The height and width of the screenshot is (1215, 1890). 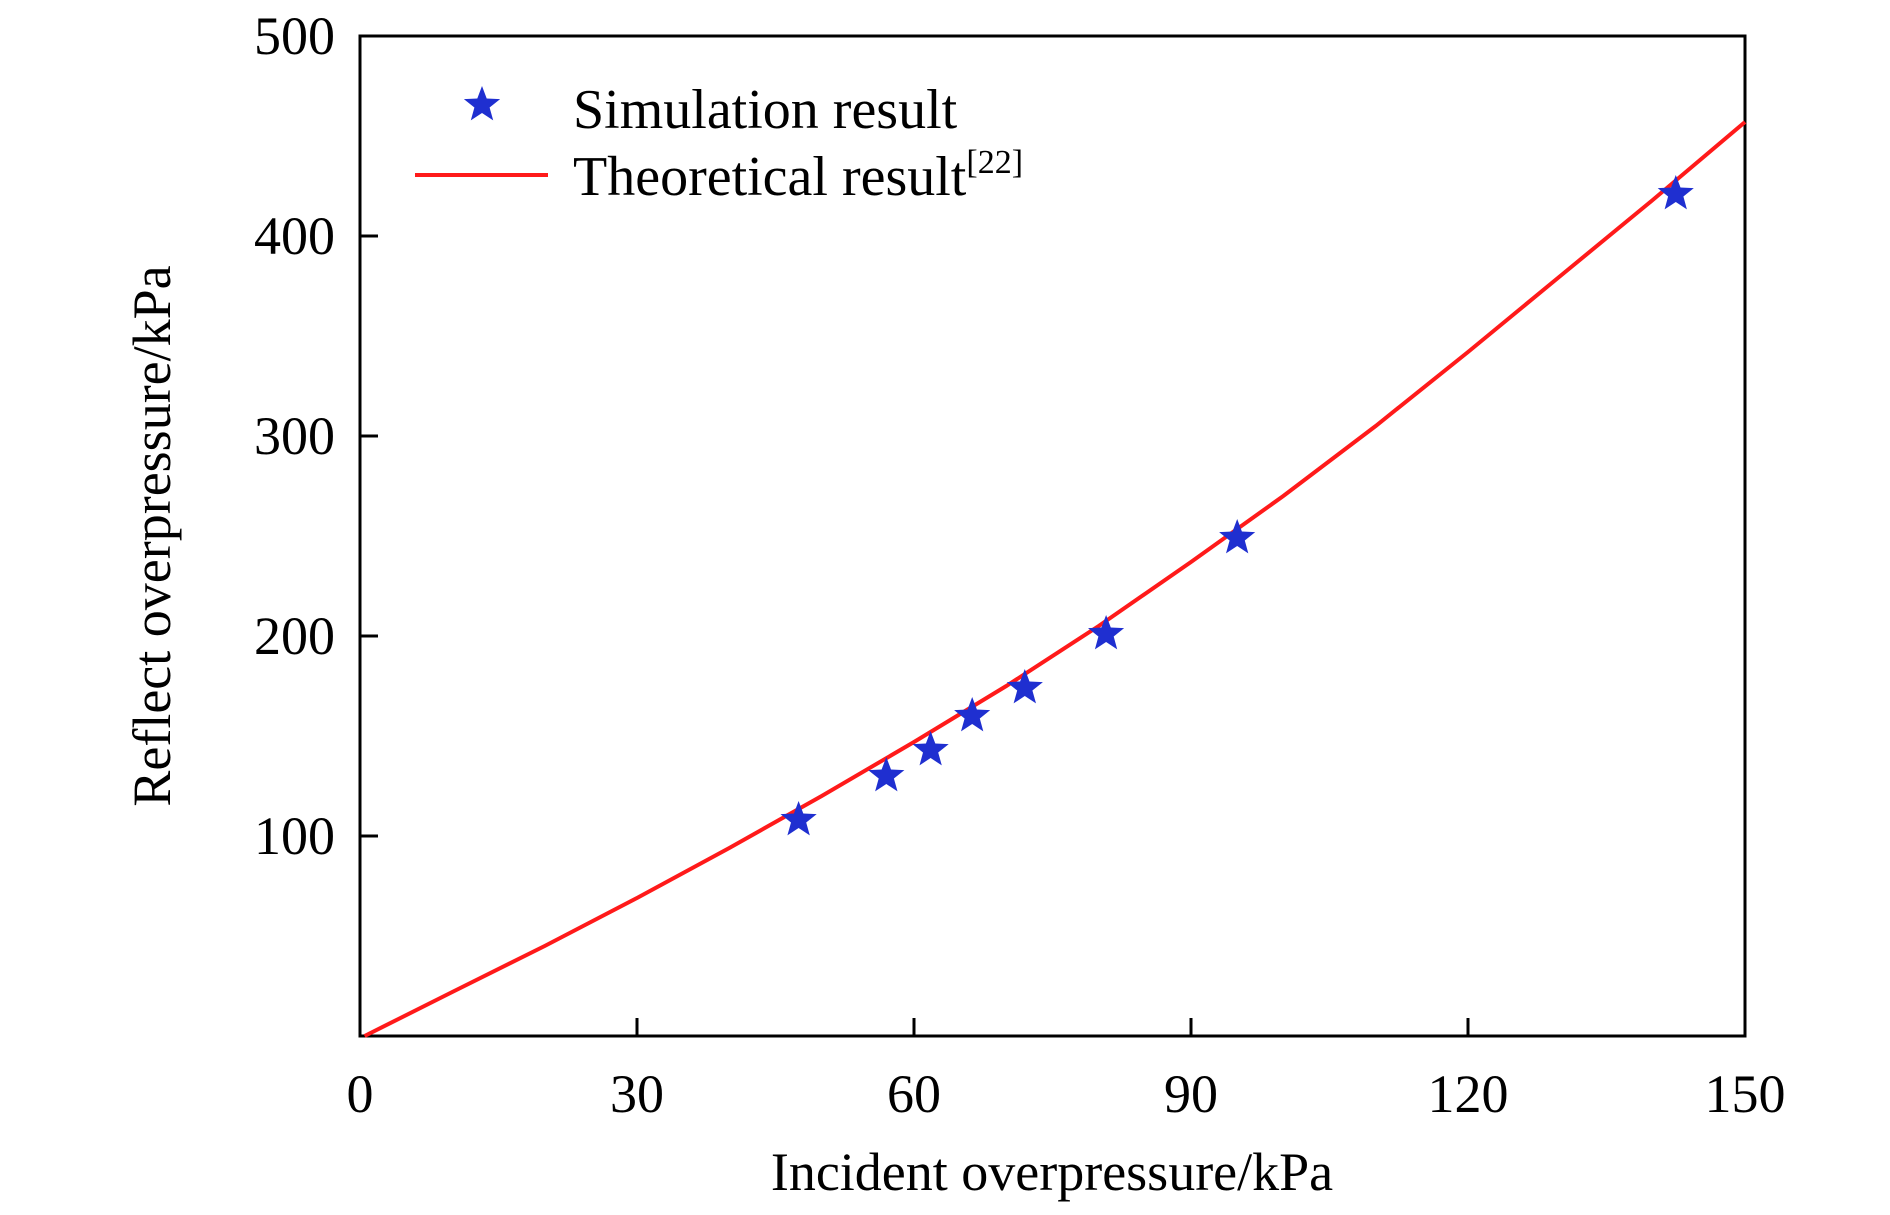 I want to click on legend-star-icon, so click(x=482, y=103).